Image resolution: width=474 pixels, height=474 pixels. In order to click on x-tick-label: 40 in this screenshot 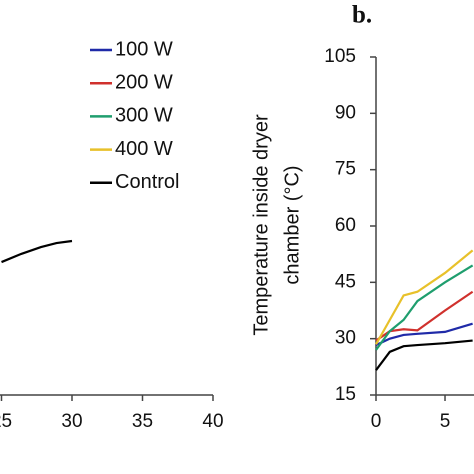, I will do `click(212, 421)`.